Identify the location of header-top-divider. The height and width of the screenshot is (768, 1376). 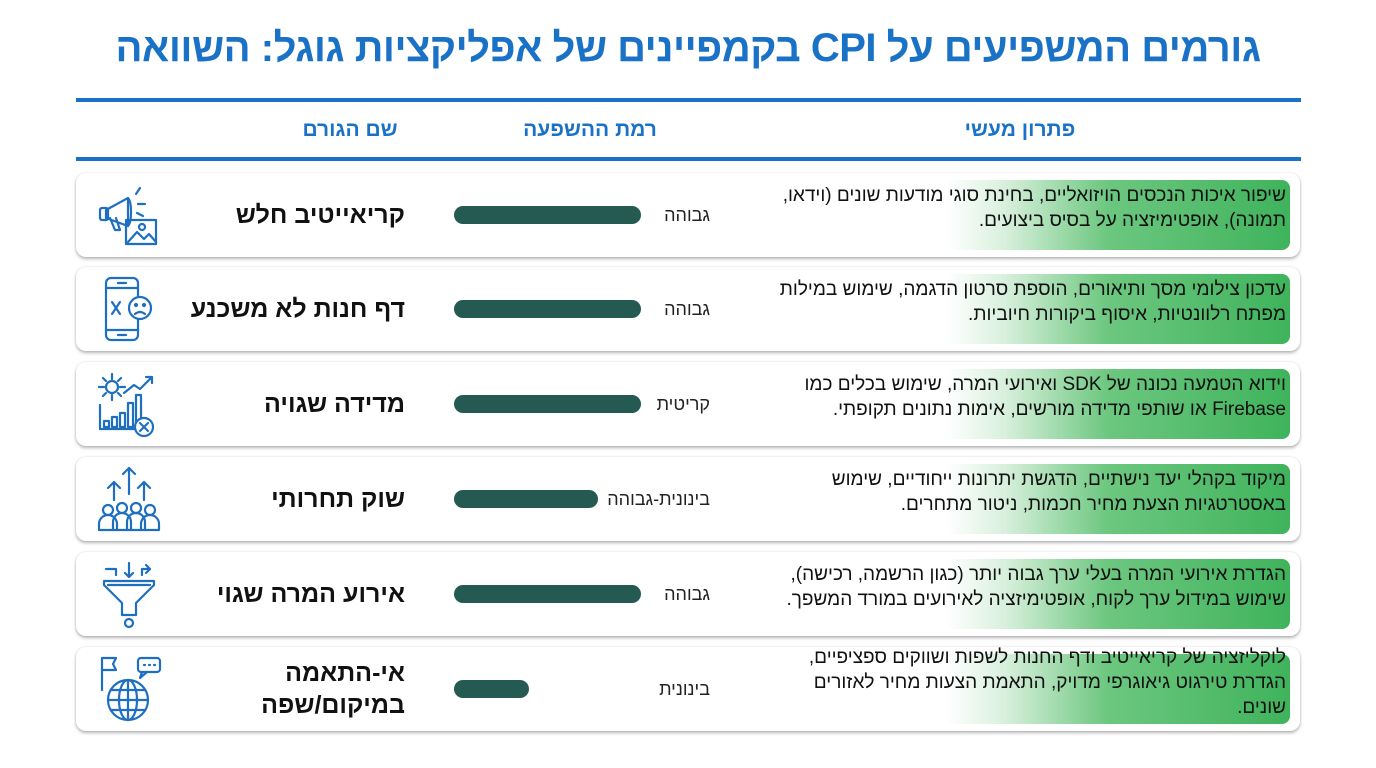
(688, 100).